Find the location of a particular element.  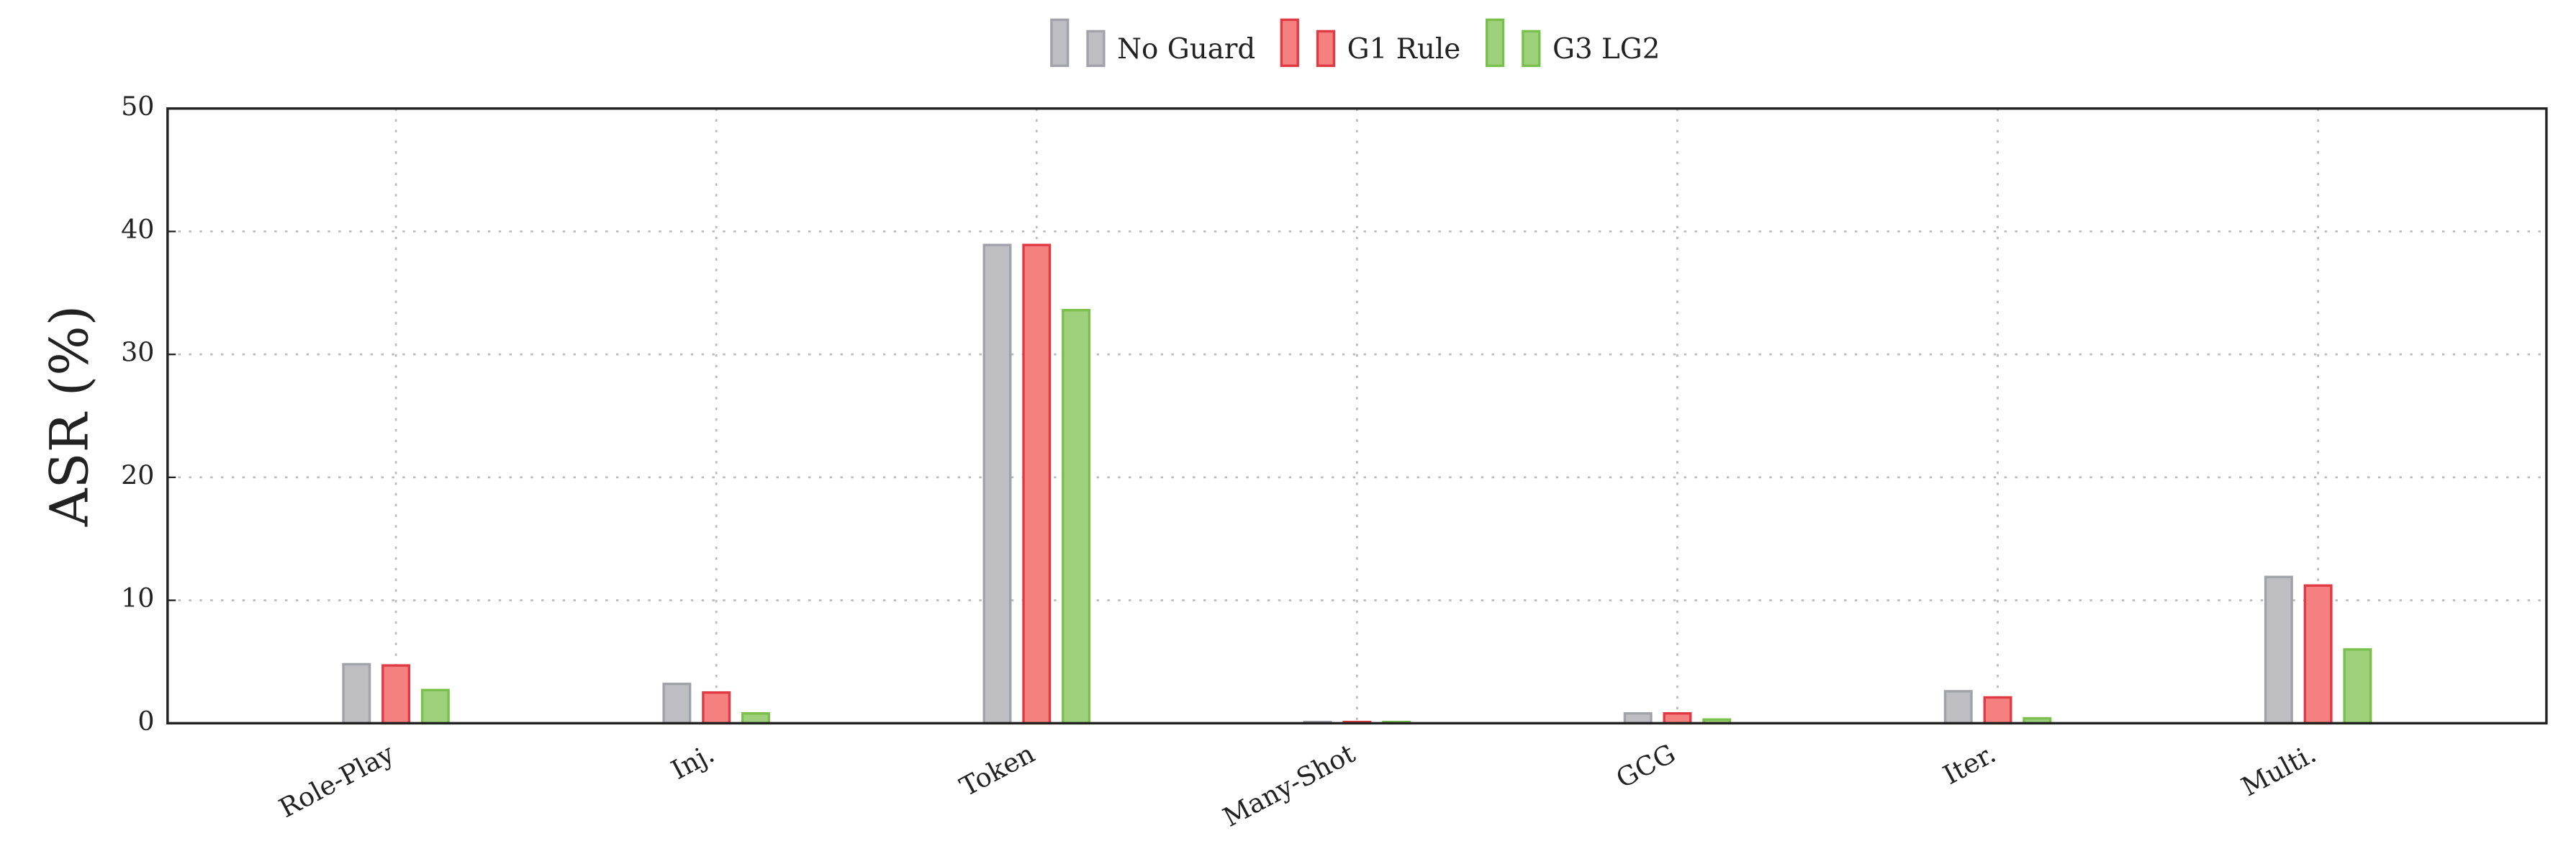

legend-label: G3 LG2 is located at coordinates (1606, 50).